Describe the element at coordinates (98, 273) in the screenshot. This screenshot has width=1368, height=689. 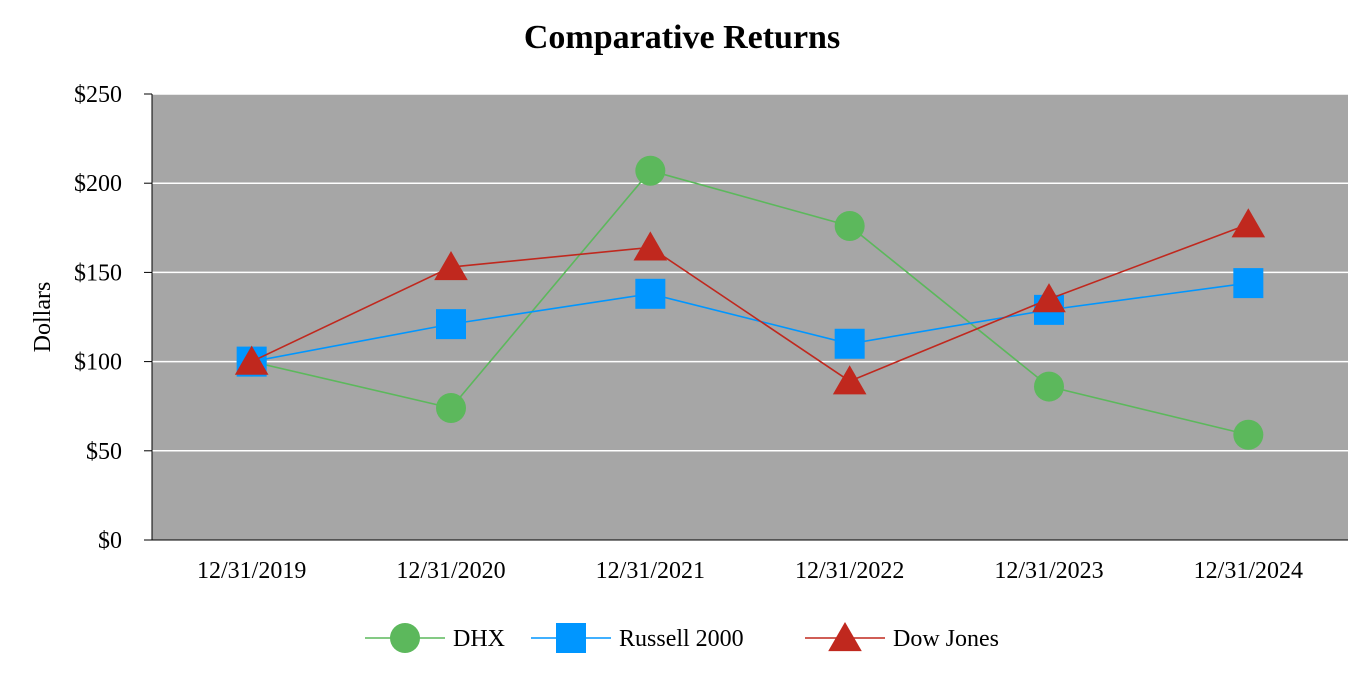
I see `y-tick-label: $150` at that location.